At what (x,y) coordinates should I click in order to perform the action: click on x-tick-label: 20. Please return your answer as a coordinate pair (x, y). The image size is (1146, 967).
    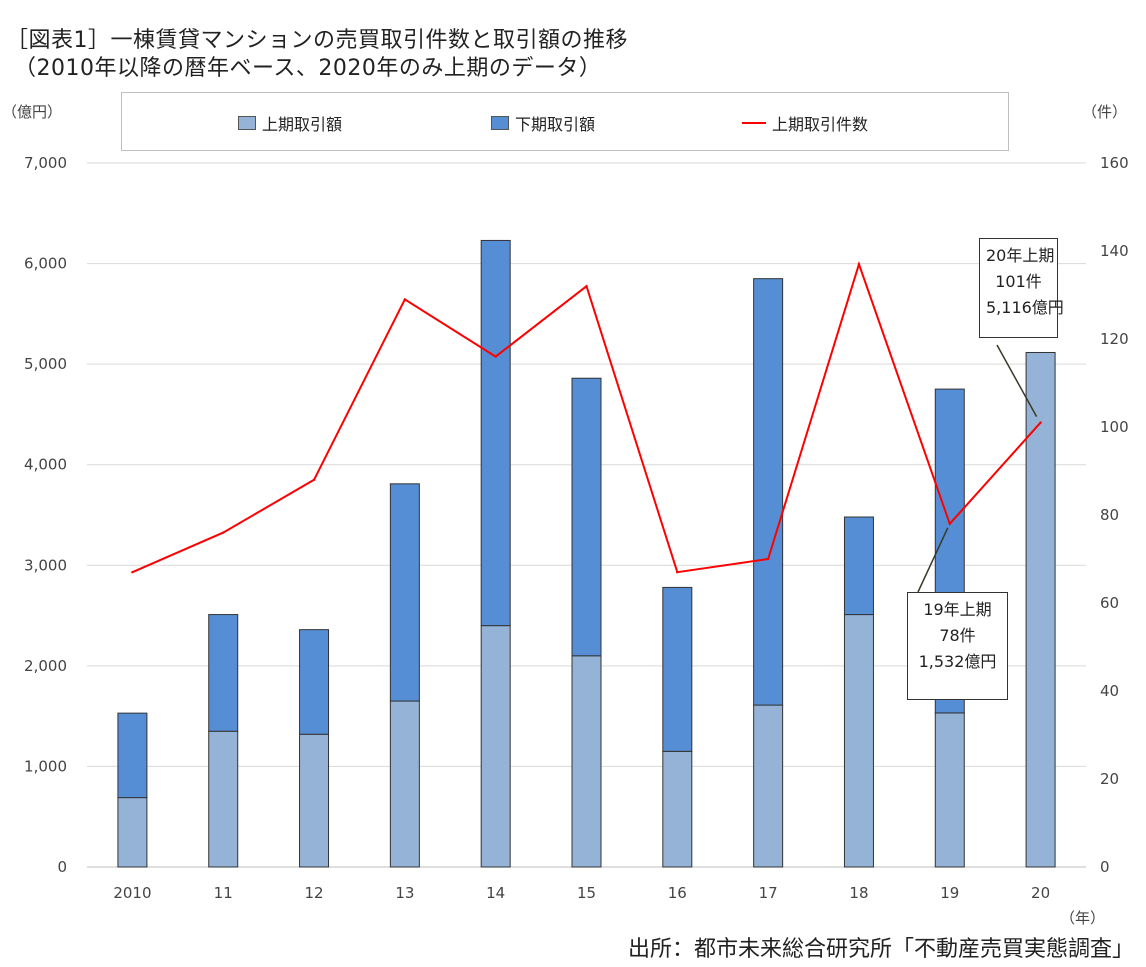
    Looking at the image, I should click on (1040, 893).